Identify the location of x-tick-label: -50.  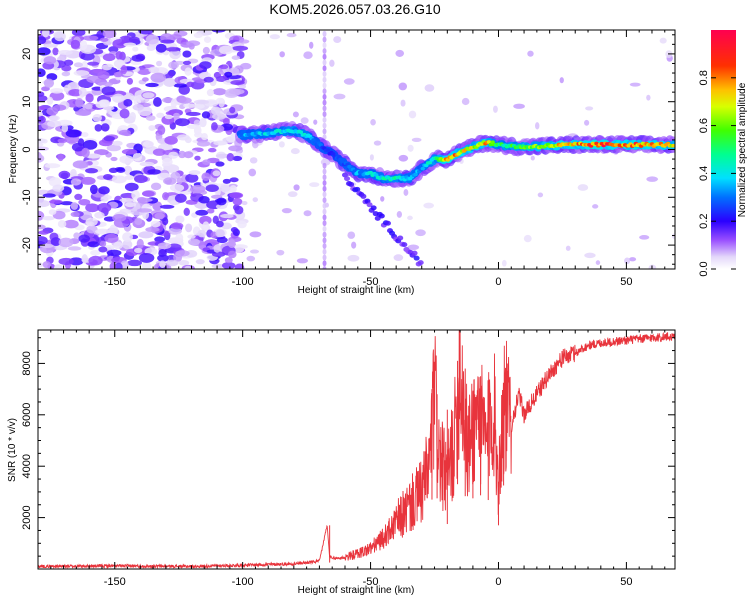
(371, 282).